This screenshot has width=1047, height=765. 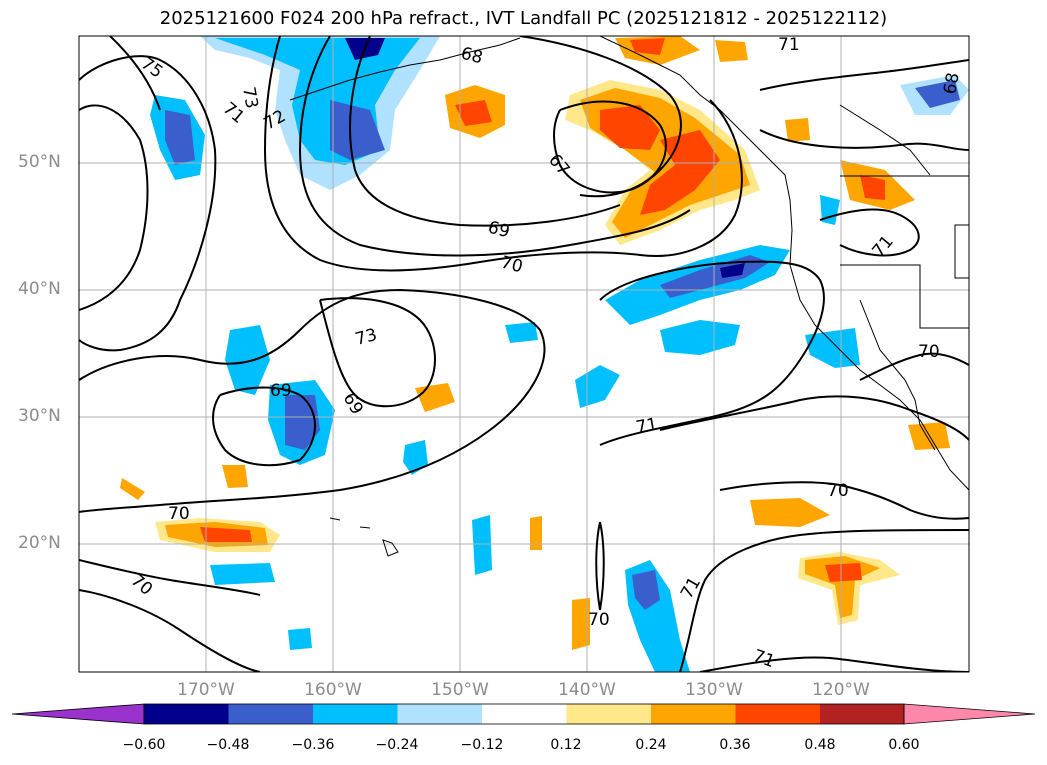 What do you see at coordinates (180, 137) in the screenshot?
I see `neg-region-aleutian-west-core` at bounding box center [180, 137].